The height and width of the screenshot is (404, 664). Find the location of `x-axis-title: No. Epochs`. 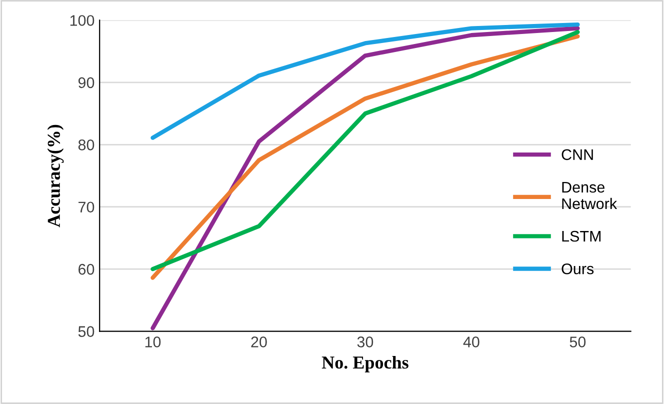

x-axis-title: No. Epochs is located at coordinates (365, 364).